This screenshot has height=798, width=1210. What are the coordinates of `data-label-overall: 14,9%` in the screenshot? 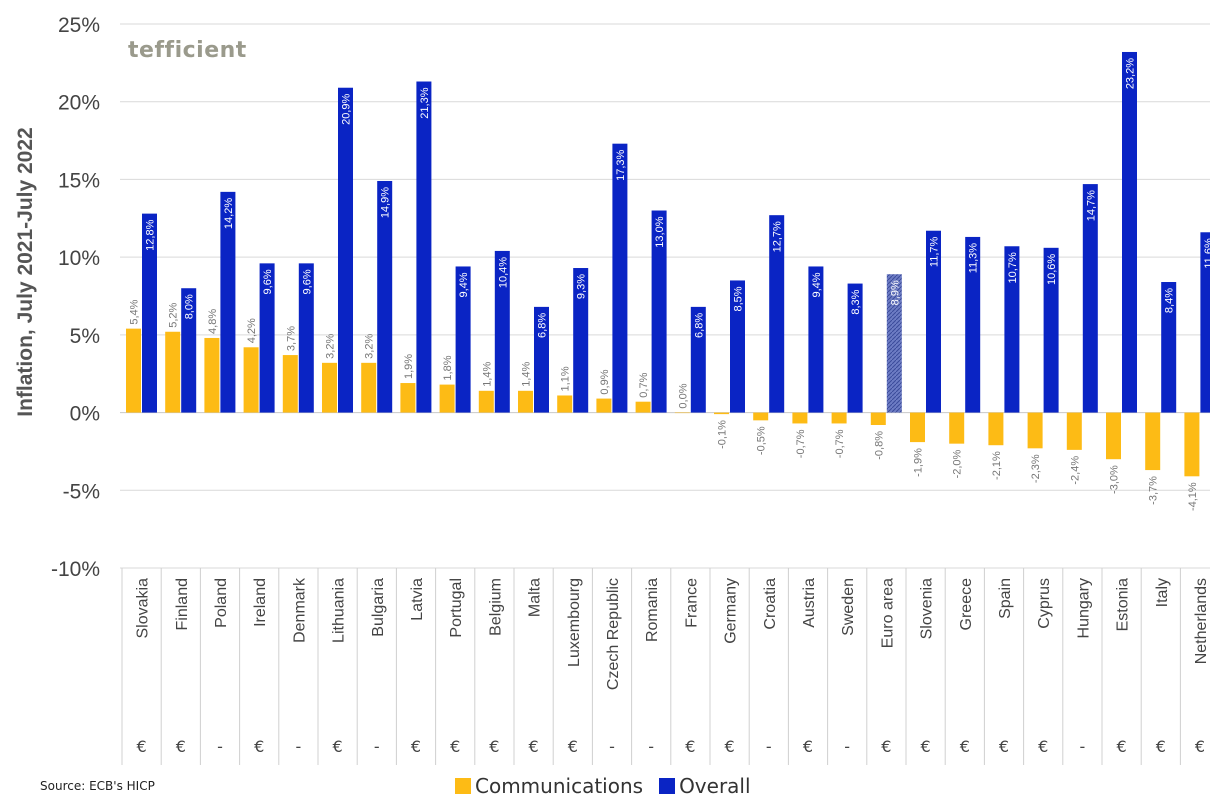 It's located at (386, 202).